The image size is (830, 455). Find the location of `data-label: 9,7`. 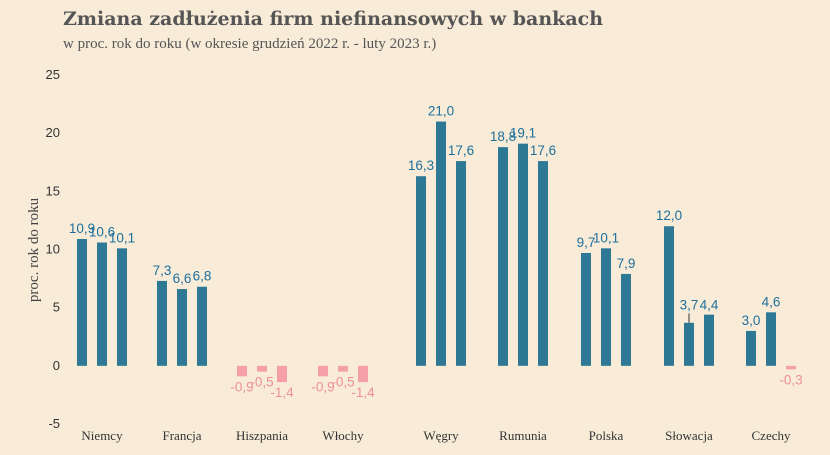

data-label: 9,7 is located at coordinates (586, 242).